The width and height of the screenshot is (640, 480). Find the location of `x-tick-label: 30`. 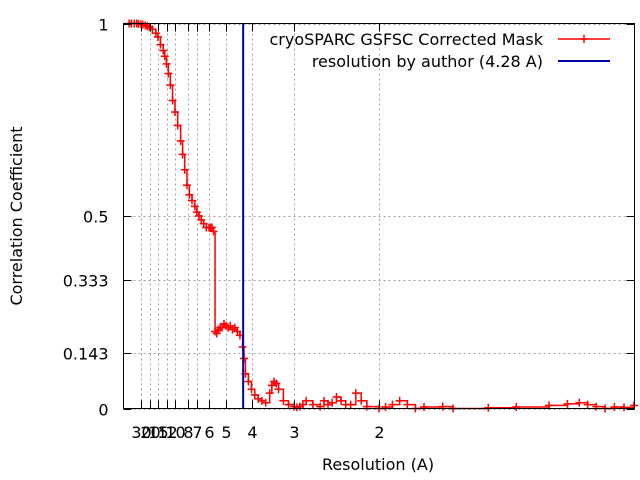

x-tick-label: 30 is located at coordinates (141, 432).